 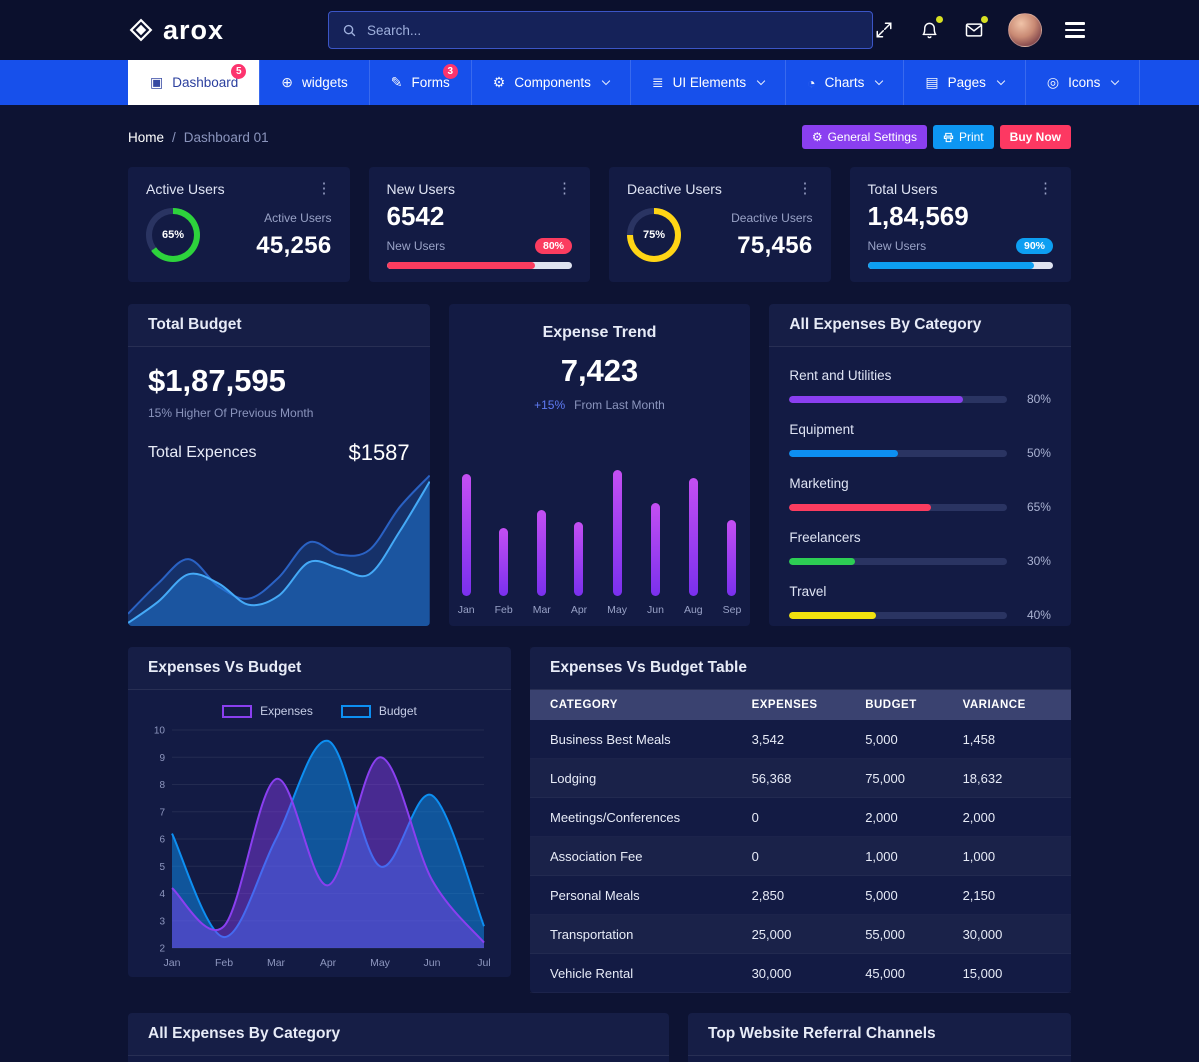 What do you see at coordinates (822, 1033) in the screenshot?
I see `card-title: Top Website Referral Channels` at bounding box center [822, 1033].